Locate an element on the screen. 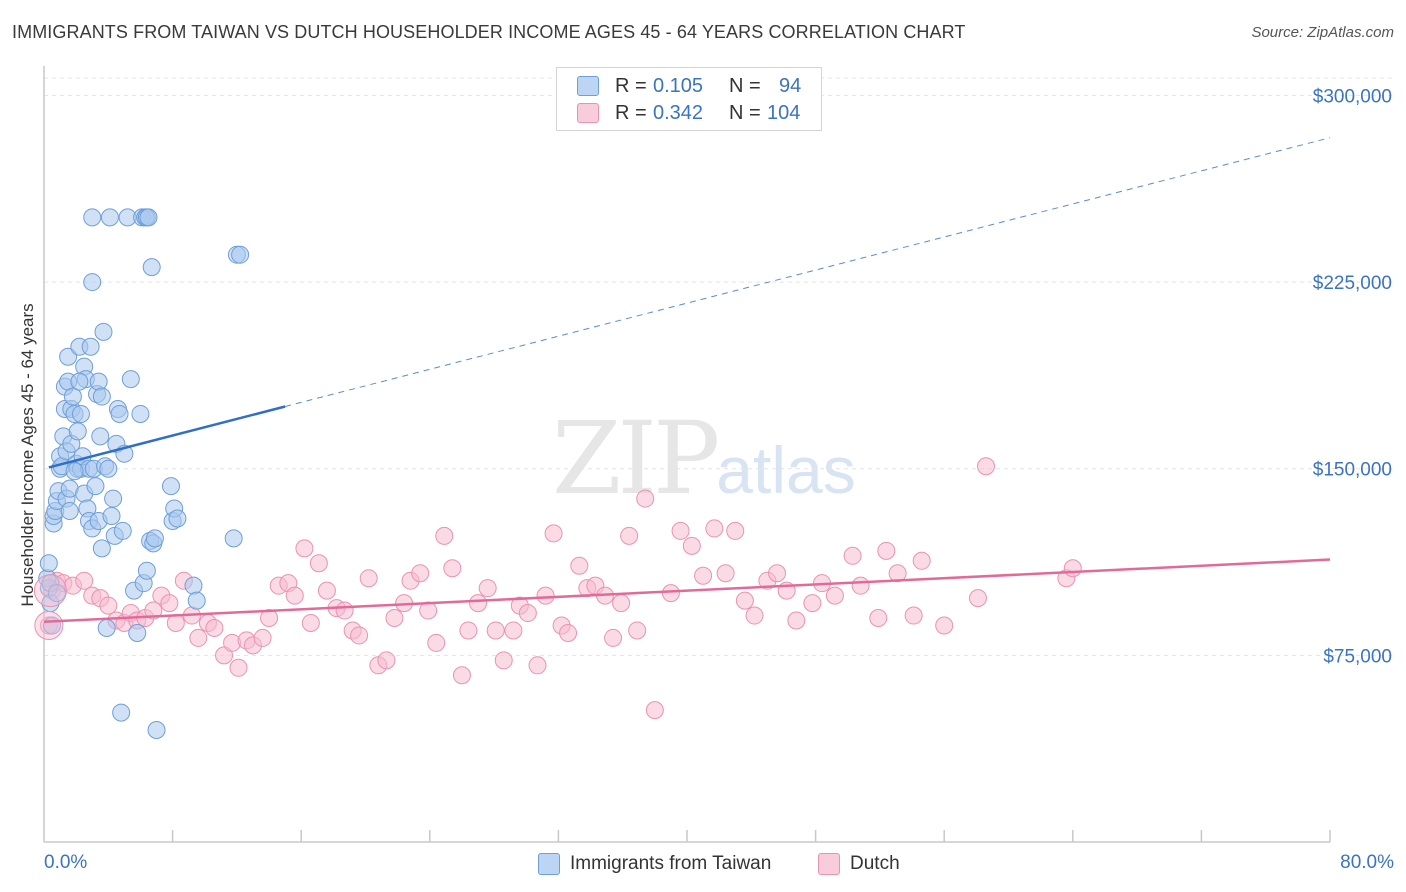 Image resolution: width=1406 pixels, height=892 pixels. y-tick-label: $225,000 is located at coordinates (1352, 283).